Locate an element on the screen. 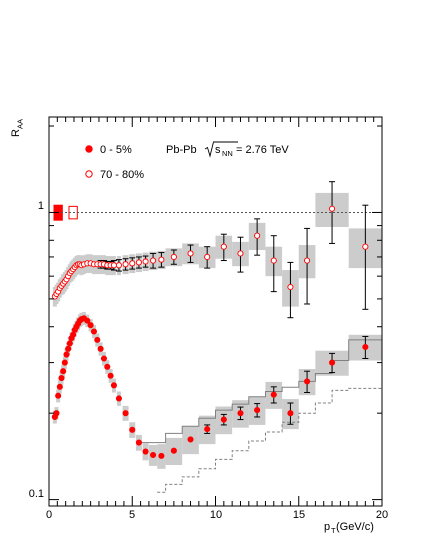 The width and height of the screenshot is (425, 550). annotation-text-after: = 2.76 TeV is located at coordinates (262, 150).